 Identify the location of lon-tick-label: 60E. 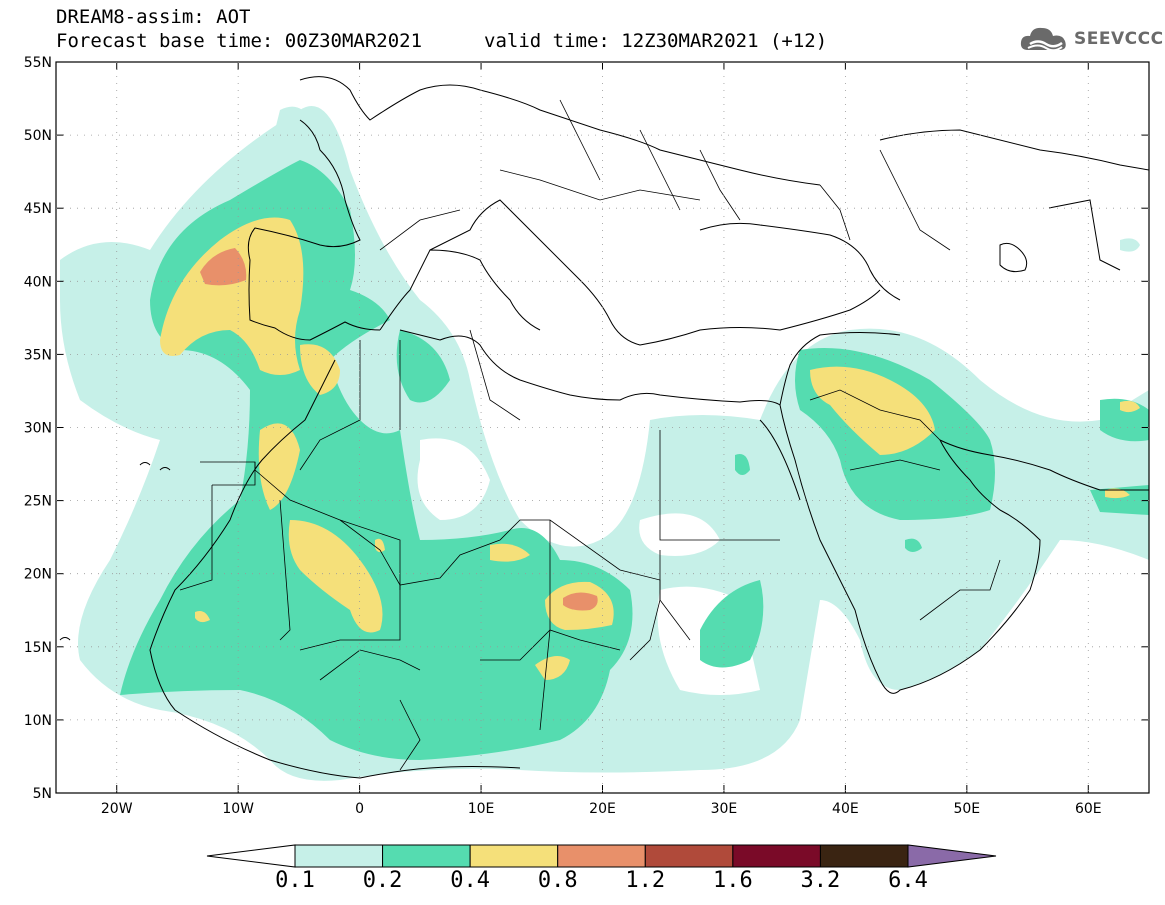
(1088, 809).